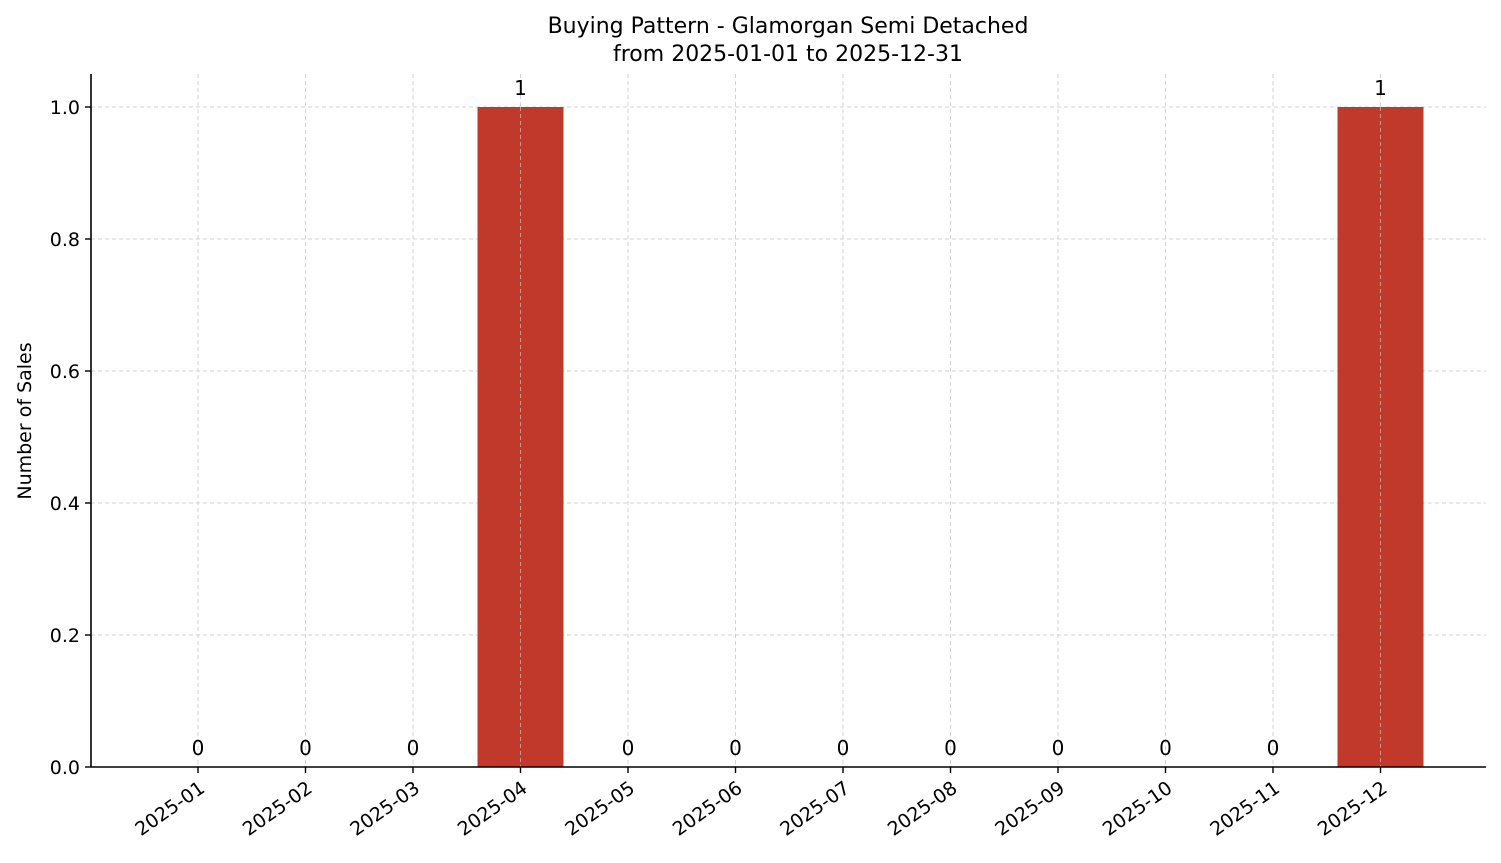 The image size is (1501, 863). What do you see at coordinates (278, 809) in the screenshot?
I see `x-tick-label: 2025-02` at bounding box center [278, 809].